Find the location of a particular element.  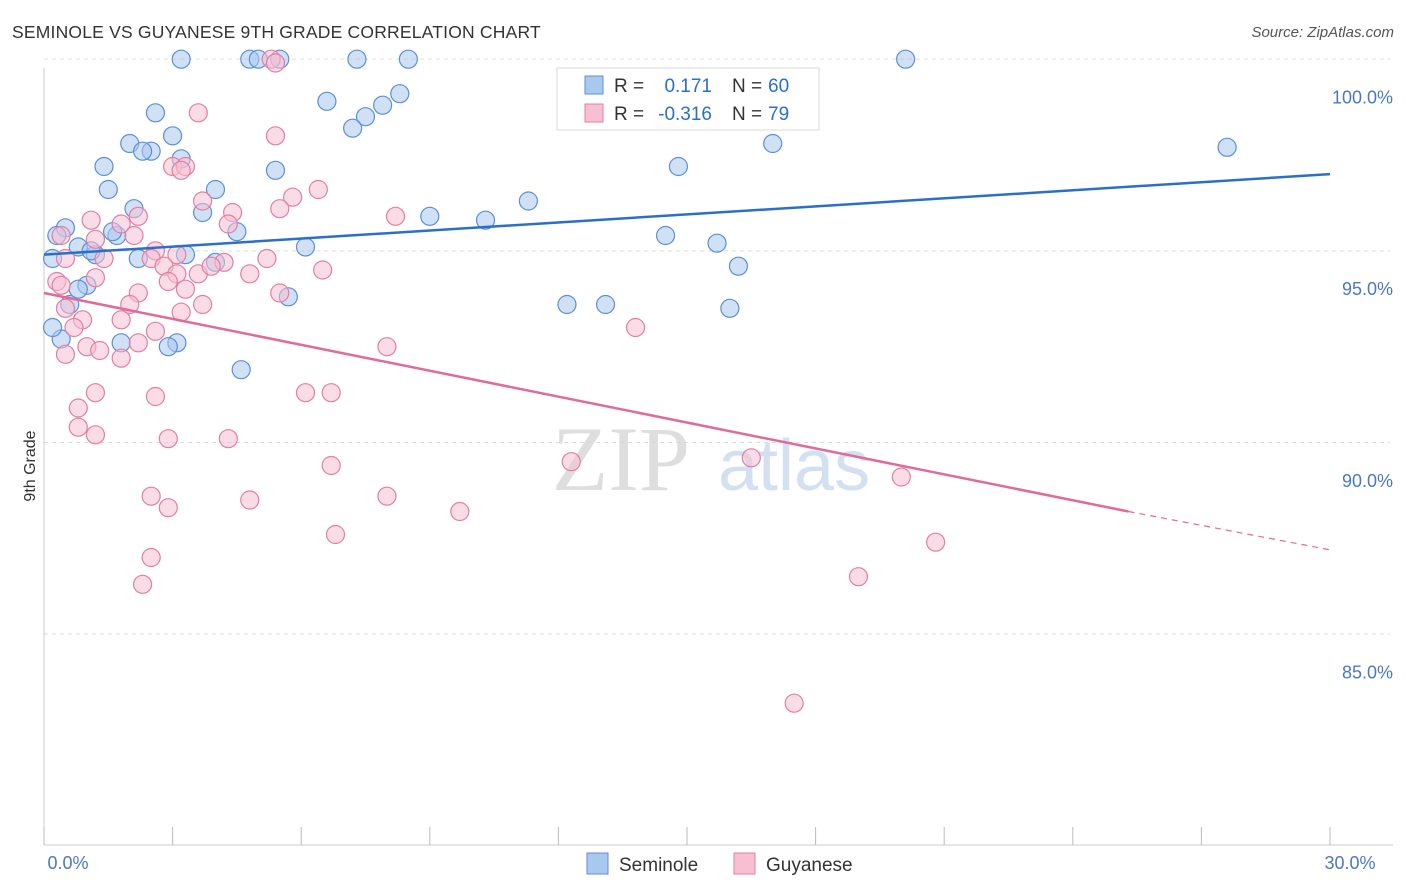

stats-n-label-seminole: N = is located at coordinates (747, 86).